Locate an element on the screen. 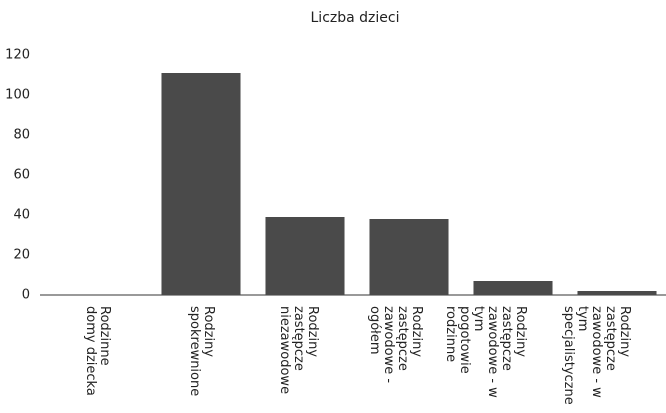  y-tick-label: 20 is located at coordinates (21, 255).